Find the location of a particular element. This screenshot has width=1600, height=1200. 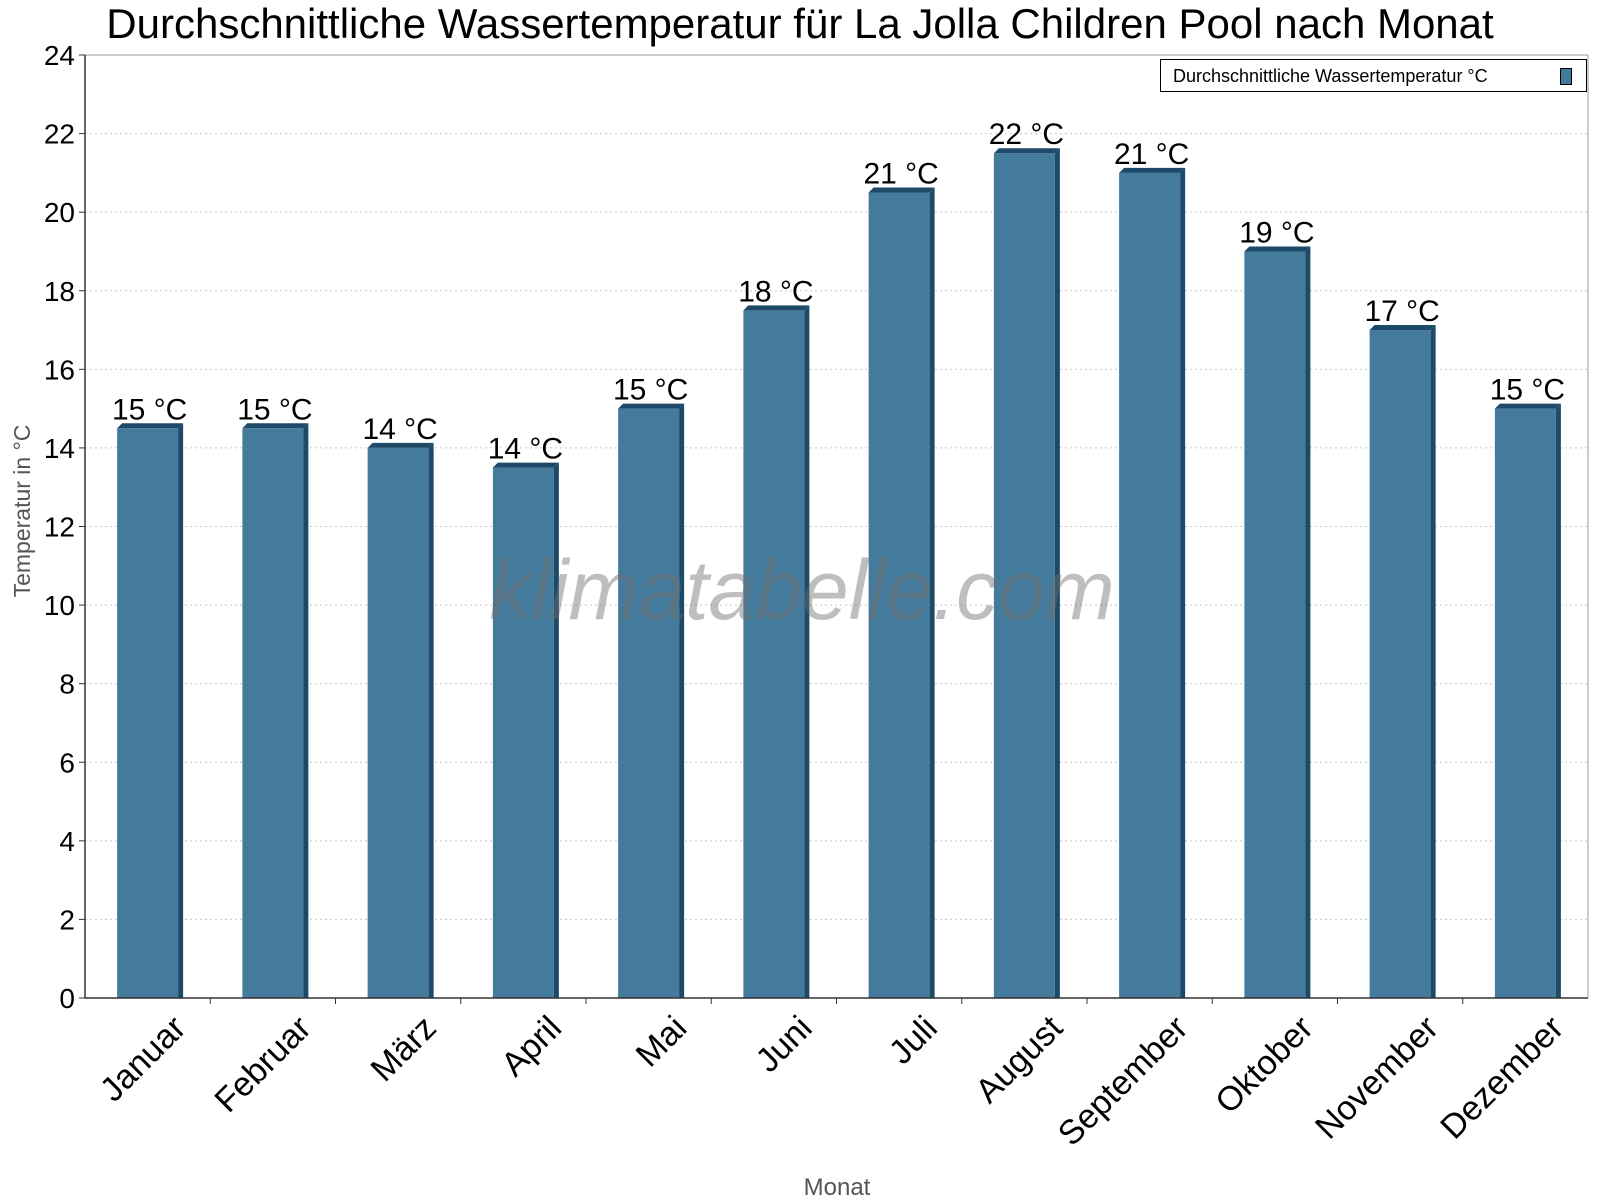

watermark: klimatabelle.com is located at coordinates (802, 590).